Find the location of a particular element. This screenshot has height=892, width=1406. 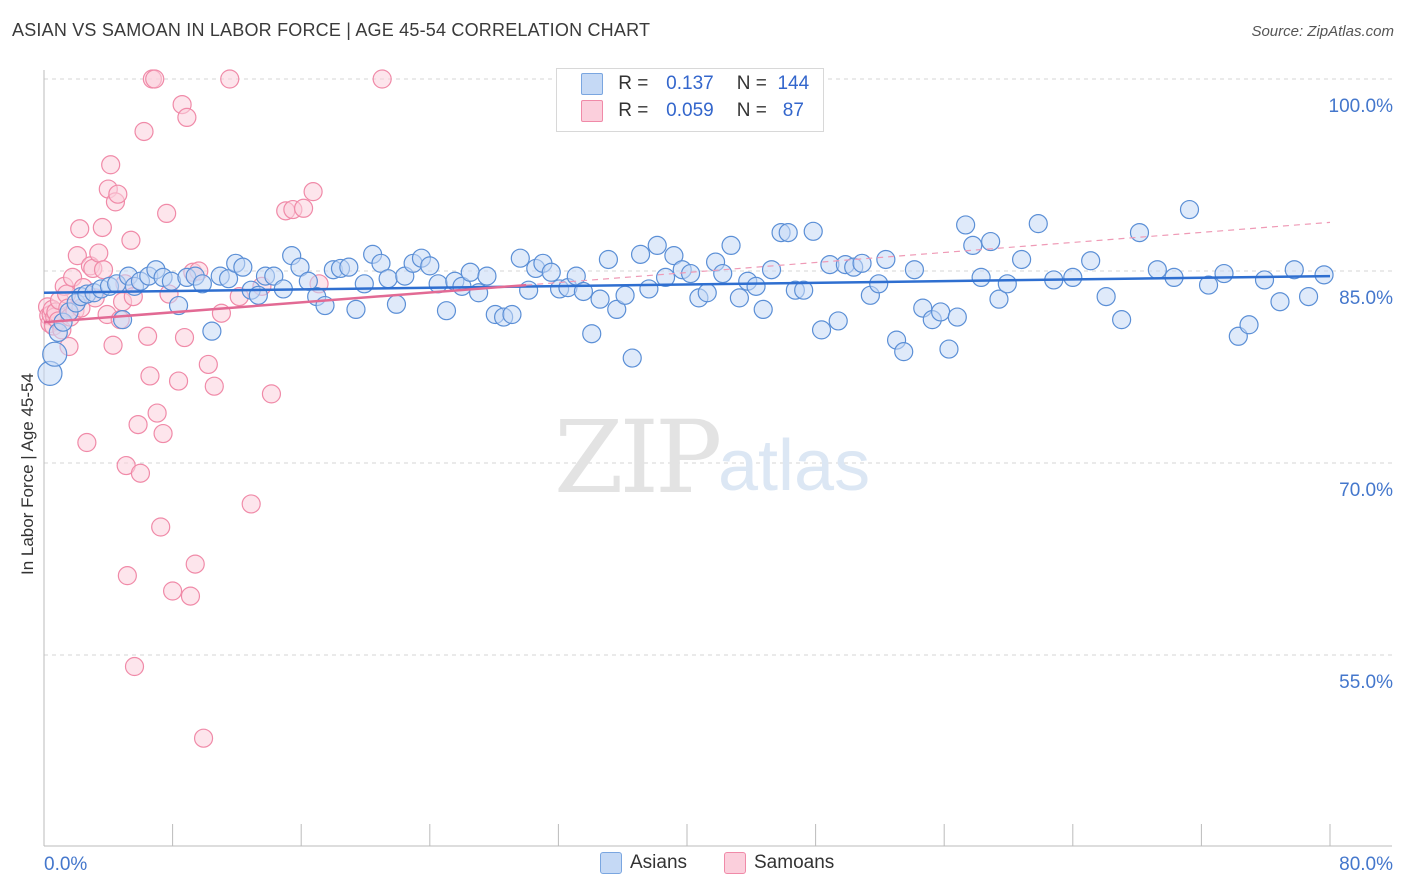

bottom-legend-label-asians: Asians is located at coordinates (659, 863).